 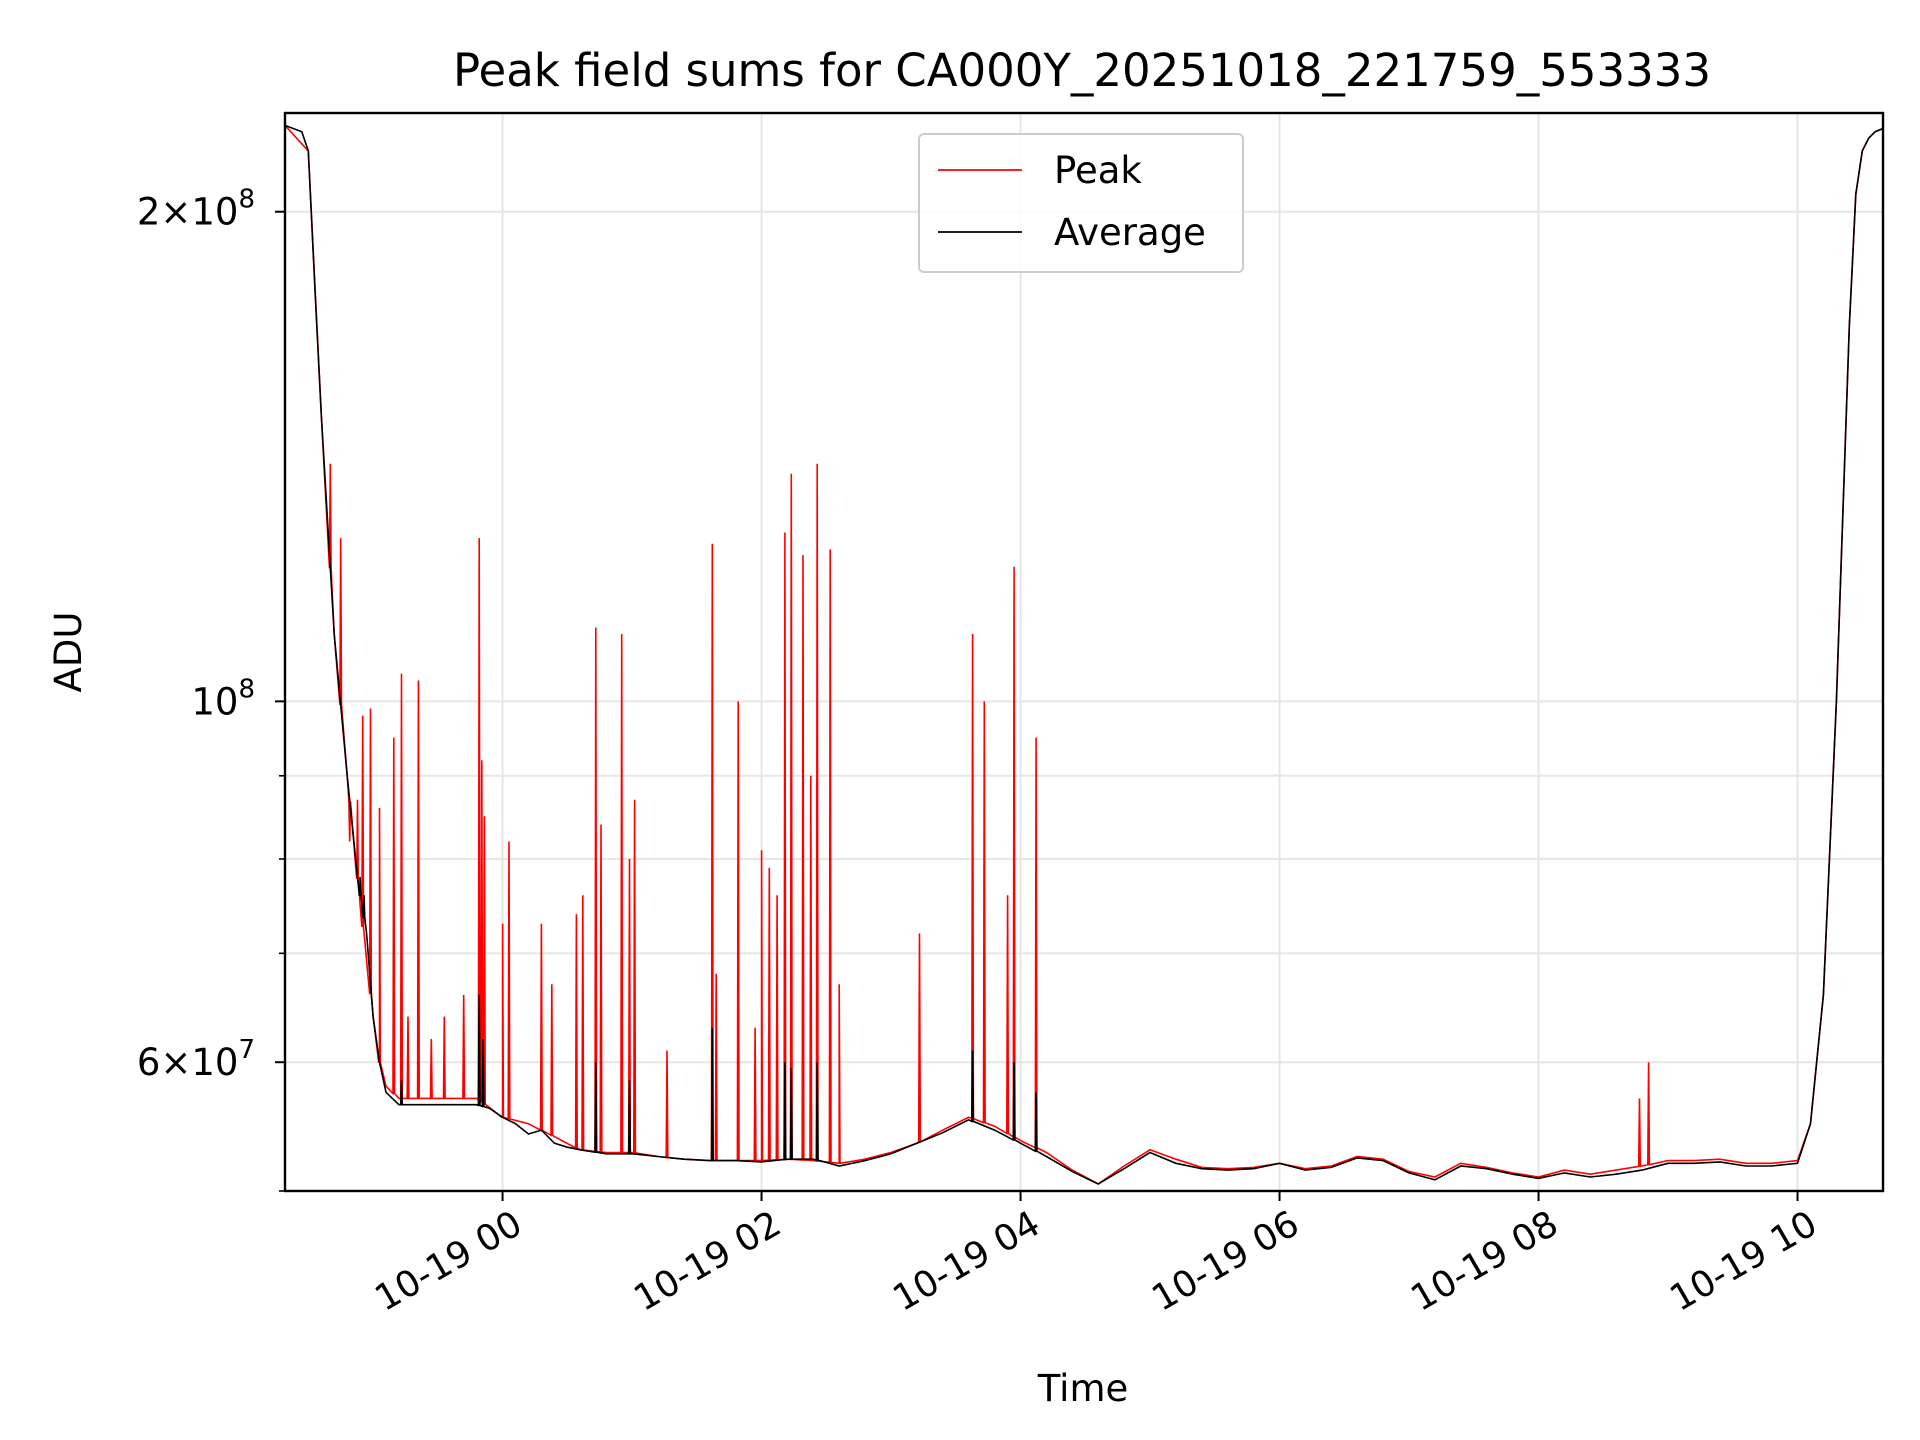 I want to click on y-axis: 6×107 108 2×108, so click(x=211, y=688).